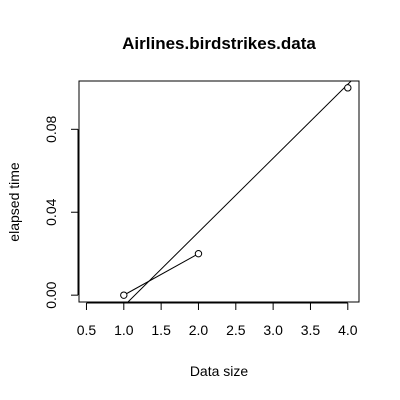 This screenshot has height=400, width=400. What do you see at coordinates (199, 330) in the screenshot?
I see `x-tick-label: 2.0` at bounding box center [199, 330].